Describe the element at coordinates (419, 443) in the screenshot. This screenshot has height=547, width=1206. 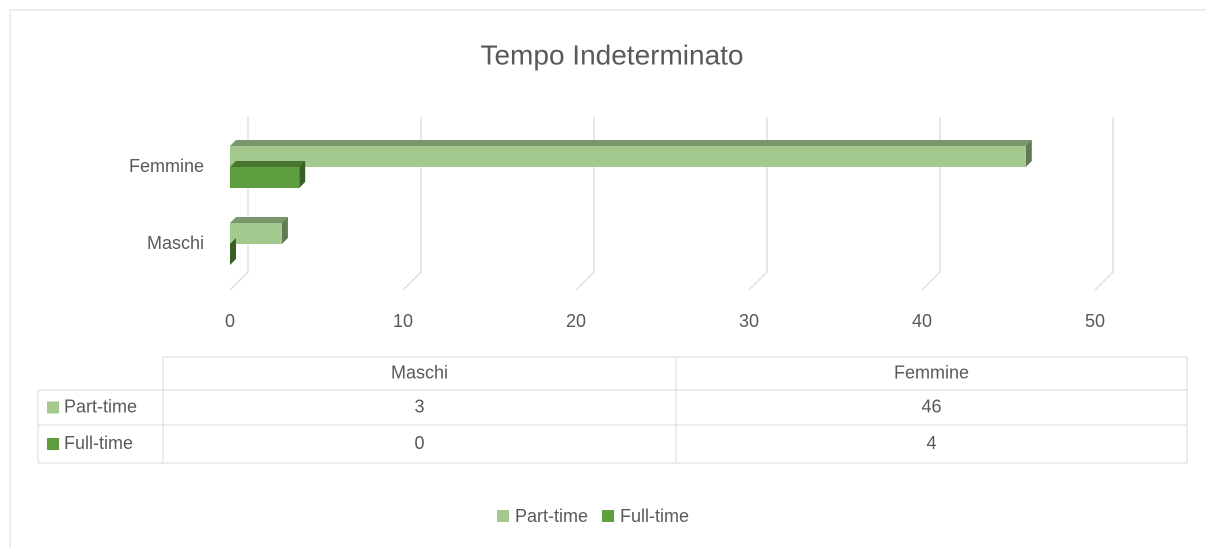
I see `table-cell: 0` at that location.